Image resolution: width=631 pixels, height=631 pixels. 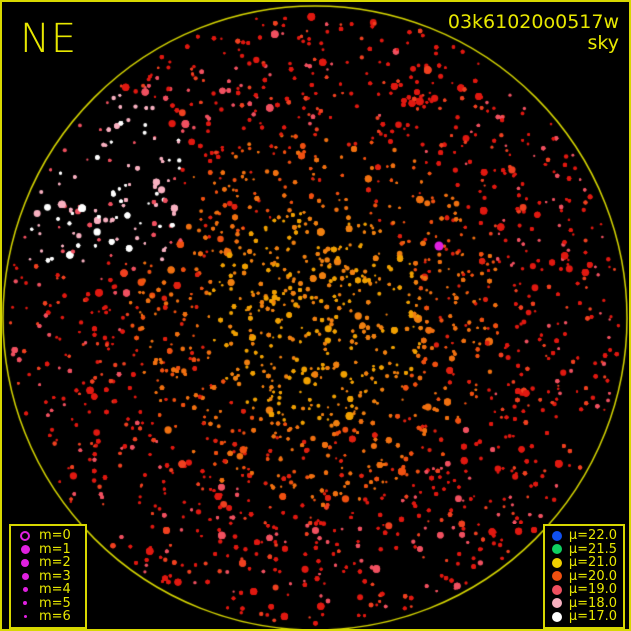 I want to click on magnitude-label: m=6, so click(x=55, y=616).